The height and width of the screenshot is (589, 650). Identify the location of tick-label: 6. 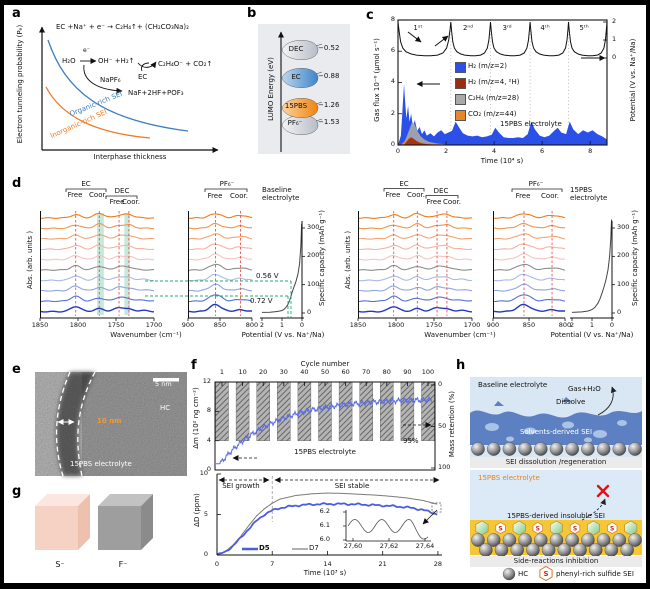
(392, 50).